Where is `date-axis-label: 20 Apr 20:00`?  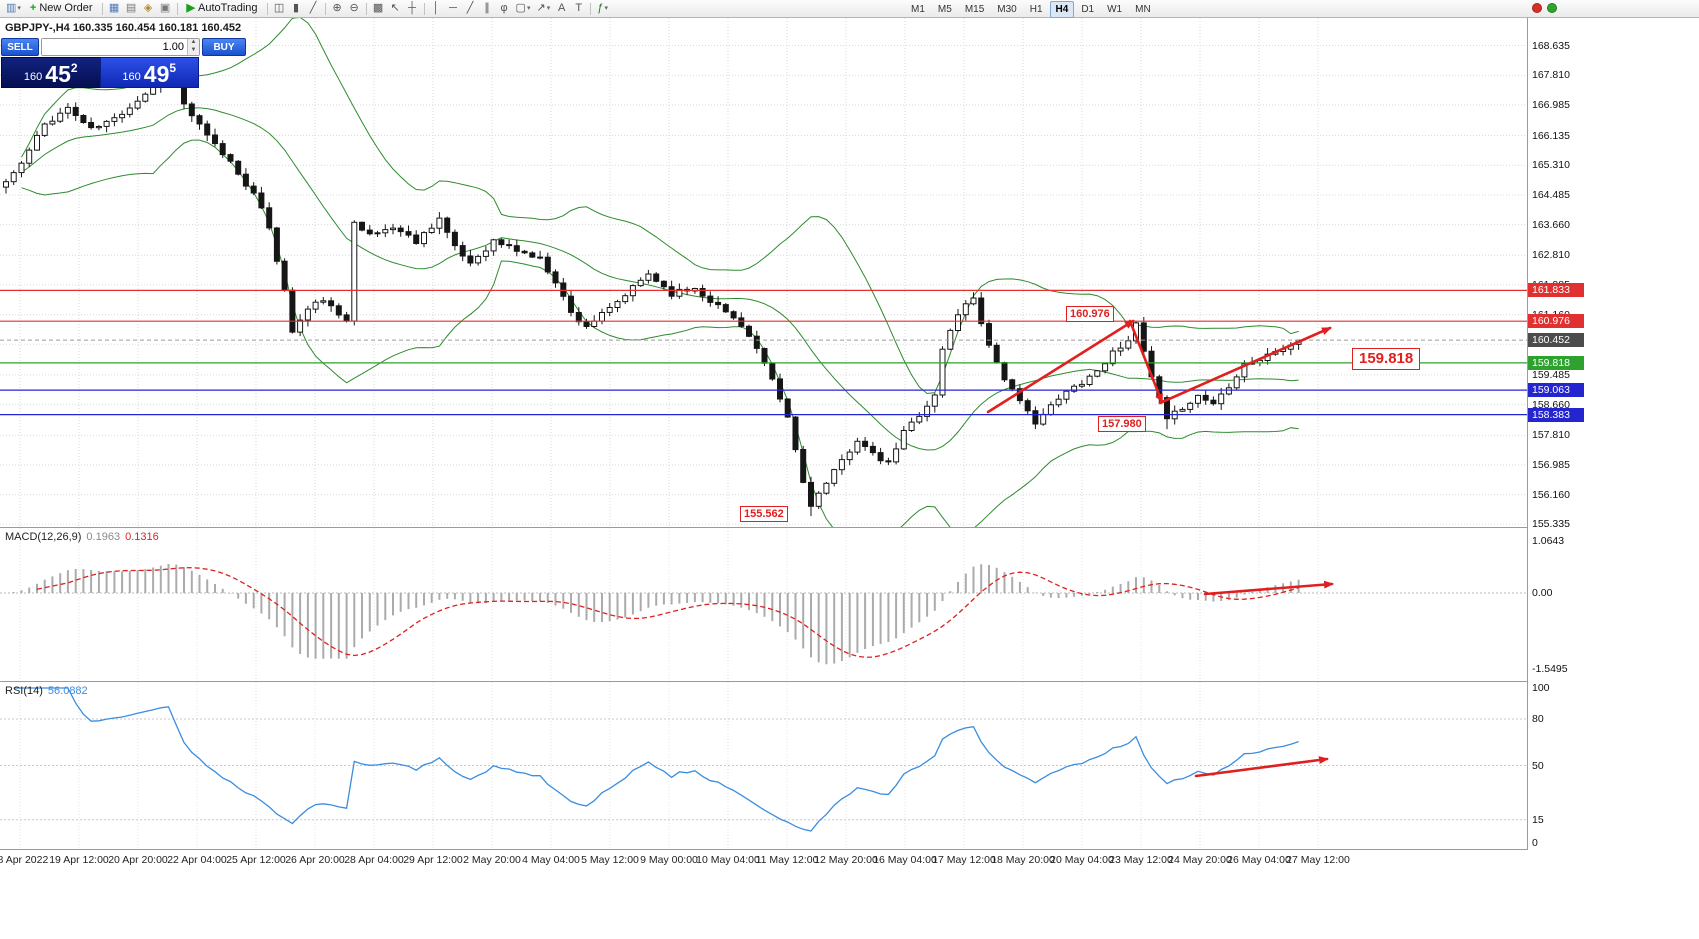
date-axis-label: 20 Apr 20:00 is located at coordinates (138, 860).